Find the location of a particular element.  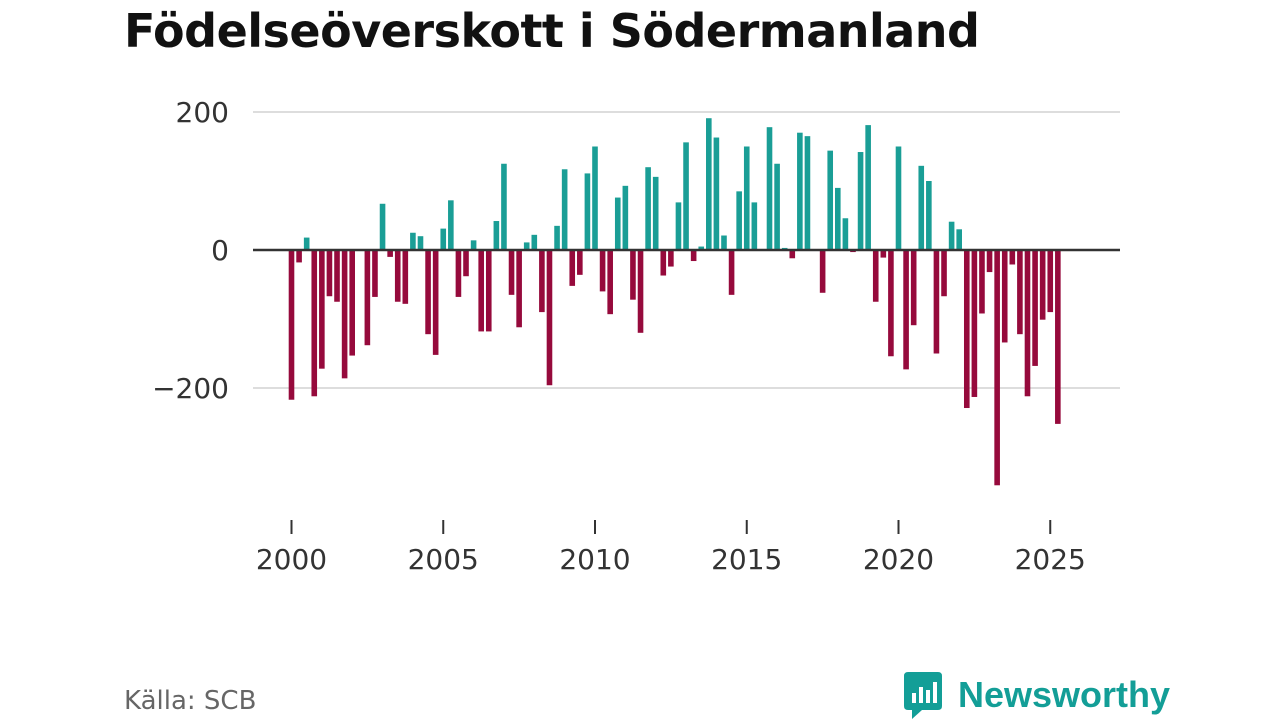

x-tick-label: 2005 is located at coordinates (443, 559).